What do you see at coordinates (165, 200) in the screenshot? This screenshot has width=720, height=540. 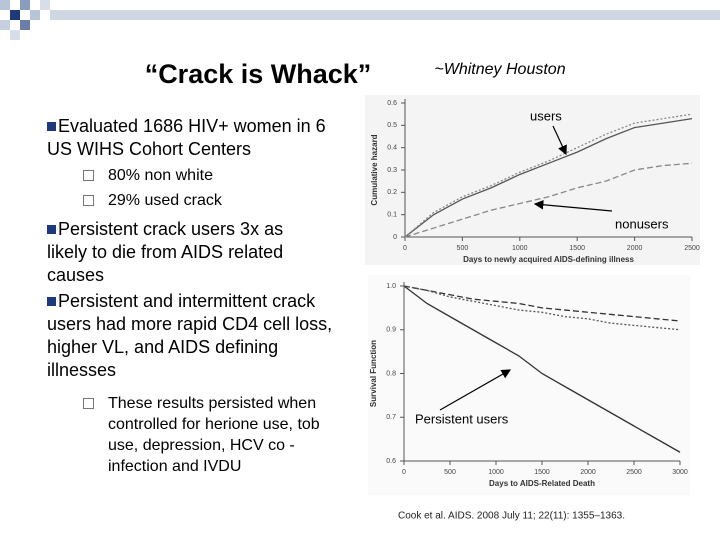 I see `sub-bullet: 29% used crack` at bounding box center [165, 200].